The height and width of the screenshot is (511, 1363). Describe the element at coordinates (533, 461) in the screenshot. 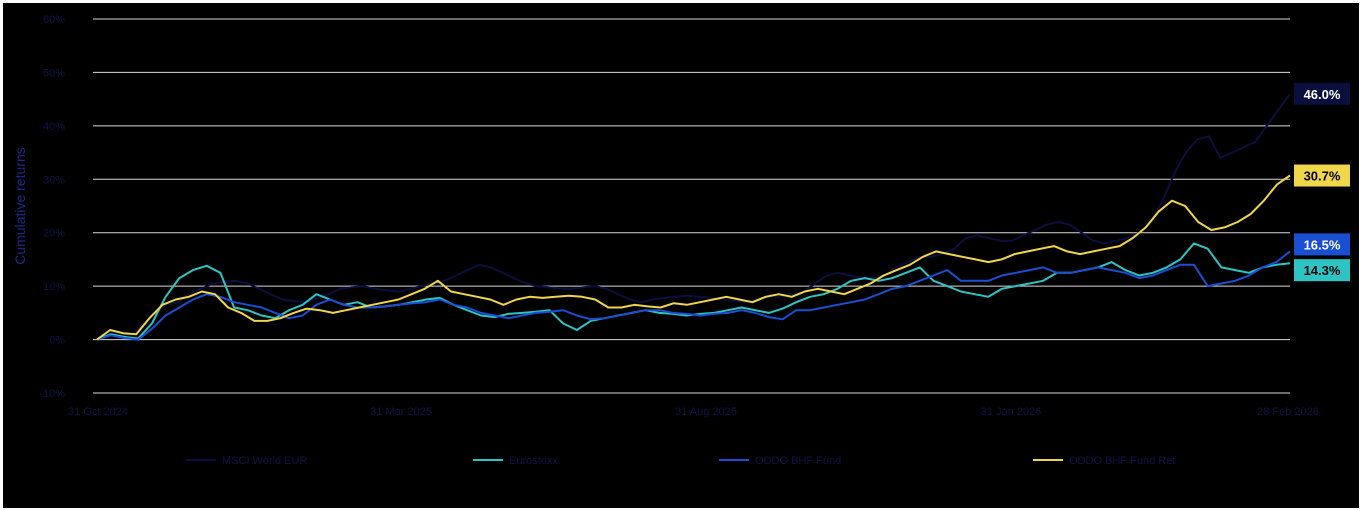

I see `legend-label: Eurostoxx` at that location.